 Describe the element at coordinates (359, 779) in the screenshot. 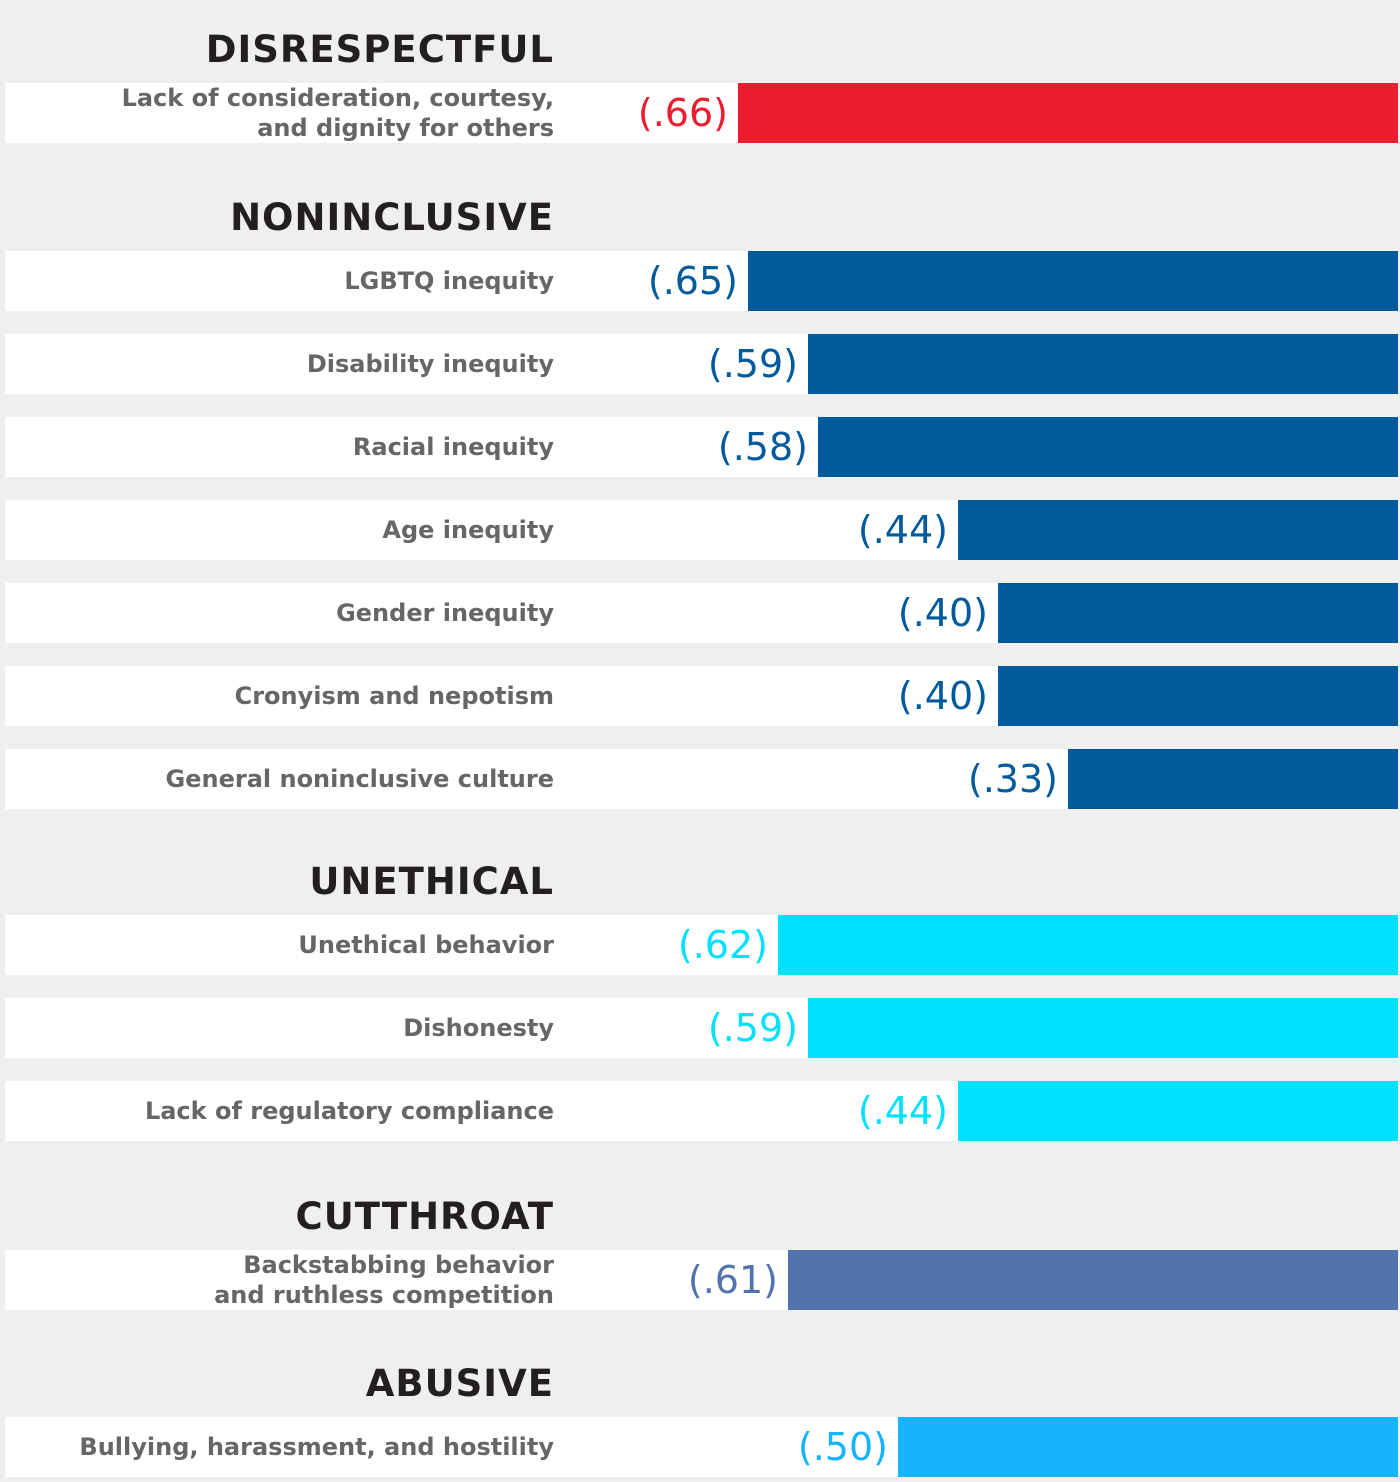

I see `category-label-line: General noninclusive culture` at that location.